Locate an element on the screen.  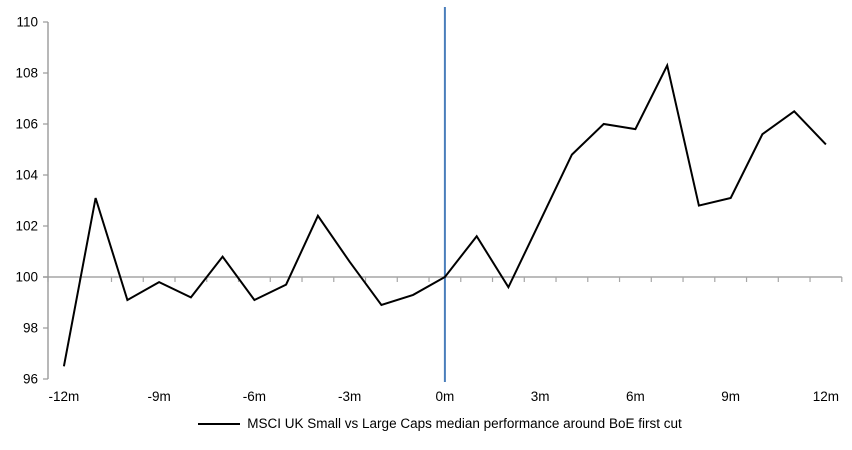
x-axis-tick-label: 0m is located at coordinates (445, 396).